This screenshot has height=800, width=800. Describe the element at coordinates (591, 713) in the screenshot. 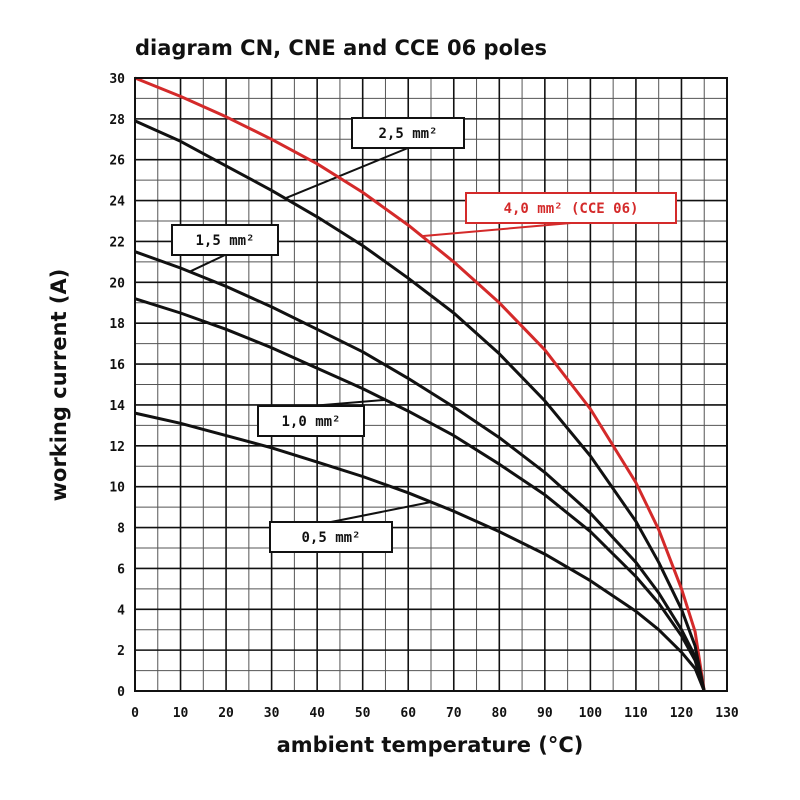

I see `x-tick-label: 100` at that location.